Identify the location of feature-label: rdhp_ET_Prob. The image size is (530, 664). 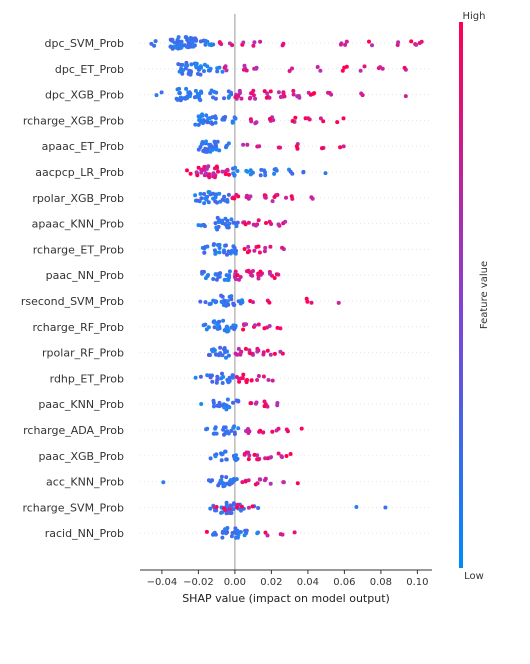
(87, 378).